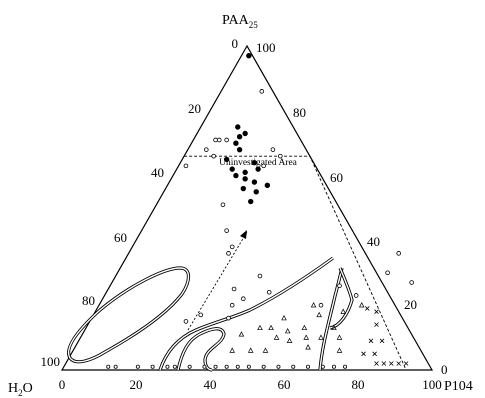 The image size is (485, 398). Describe the element at coordinates (358, 384) in the screenshot. I see `bottom-tick-80: 80` at that location.